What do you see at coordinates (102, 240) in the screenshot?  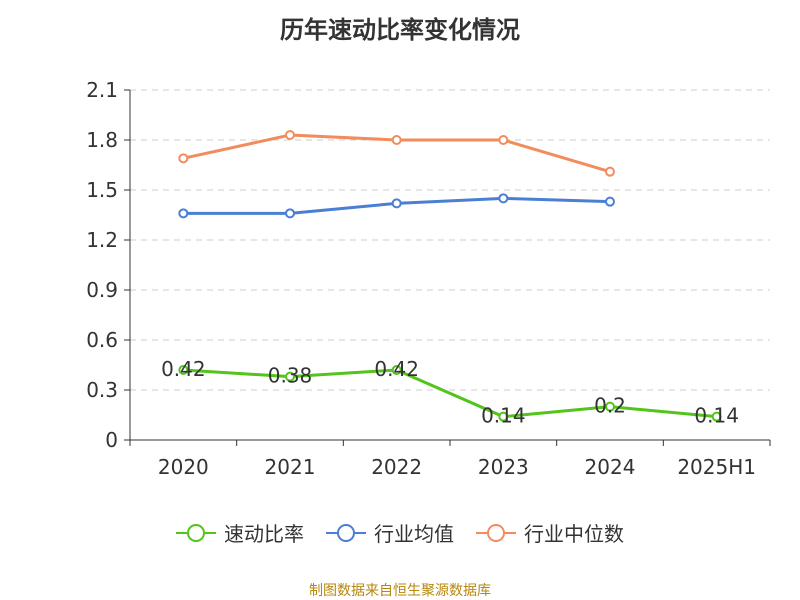 I see `y-tick-label: 1.2` at bounding box center [102, 240].